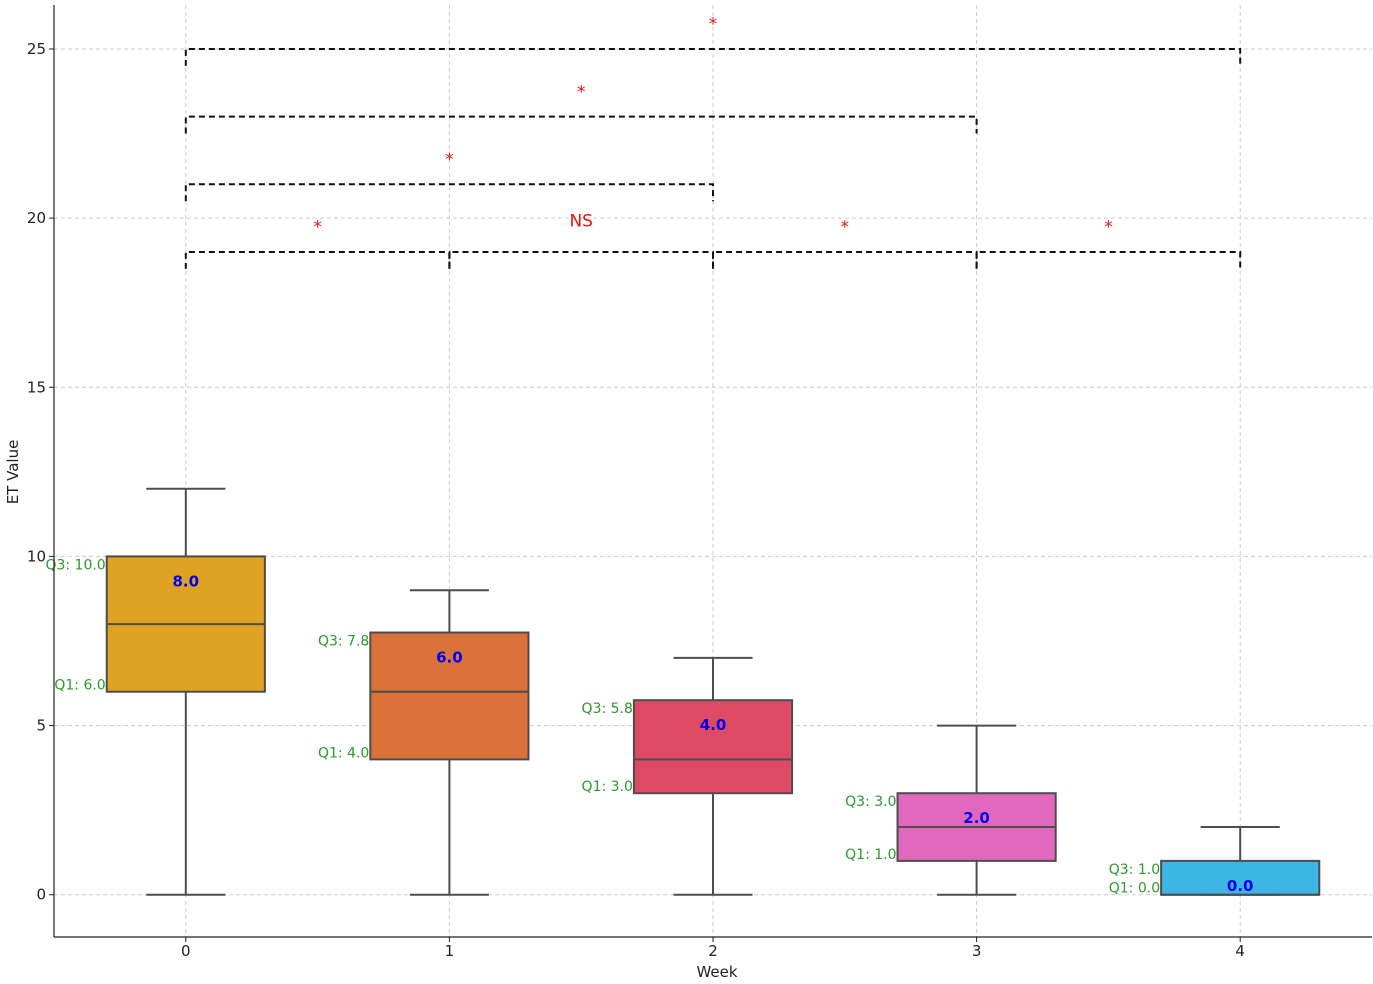  I want to click on y-tick-label: 20, so click(36, 218).